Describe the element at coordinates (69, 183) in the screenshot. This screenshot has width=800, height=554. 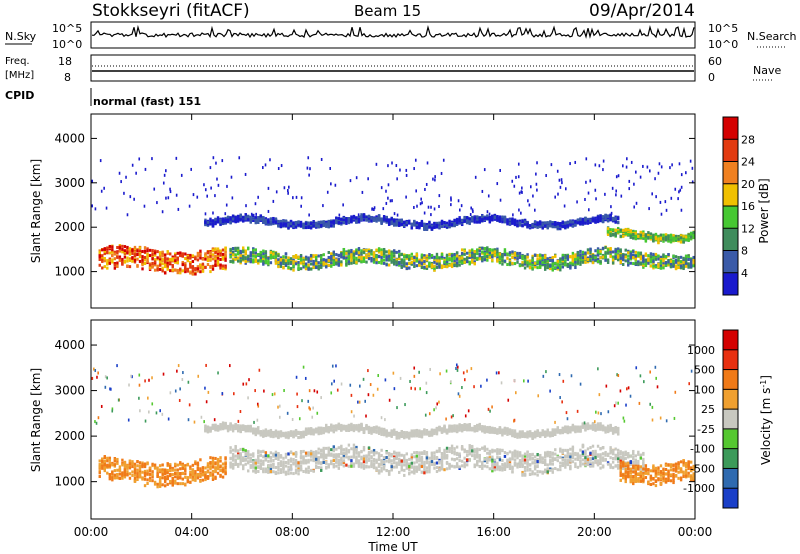
I see `y-tick-label: 3000` at that location.